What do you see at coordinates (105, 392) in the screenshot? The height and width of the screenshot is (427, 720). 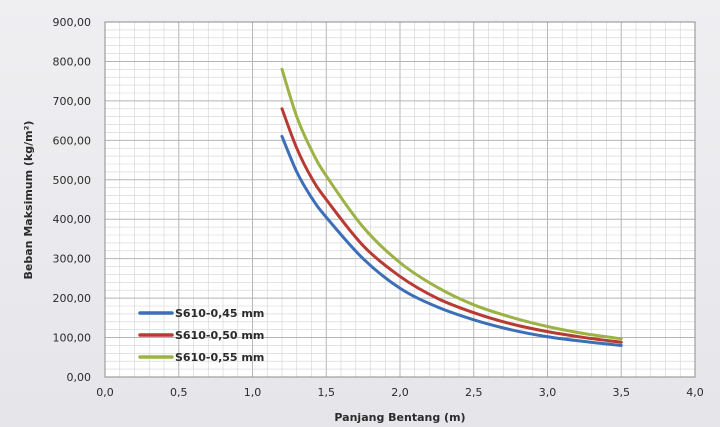 I see `x-tick-label: 0,0` at bounding box center [105, 392].